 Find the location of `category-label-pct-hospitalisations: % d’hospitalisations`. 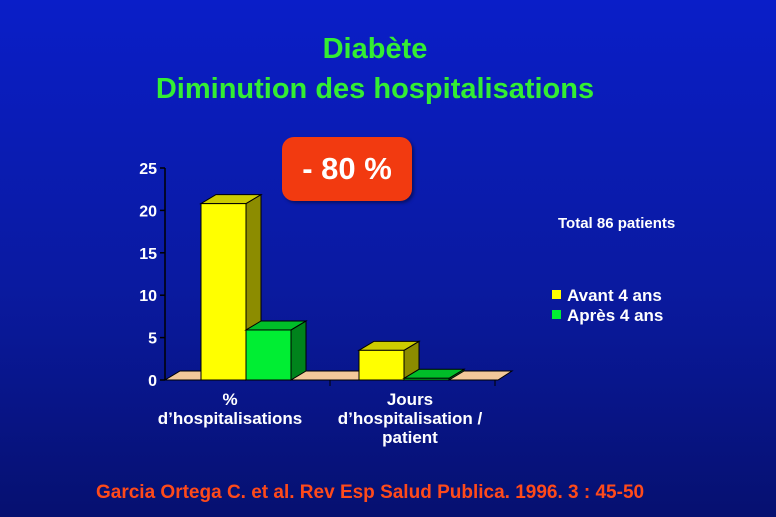

category-label-pct-hospitalisations: % d’hospitalisations is located at coordinates (230, 409).